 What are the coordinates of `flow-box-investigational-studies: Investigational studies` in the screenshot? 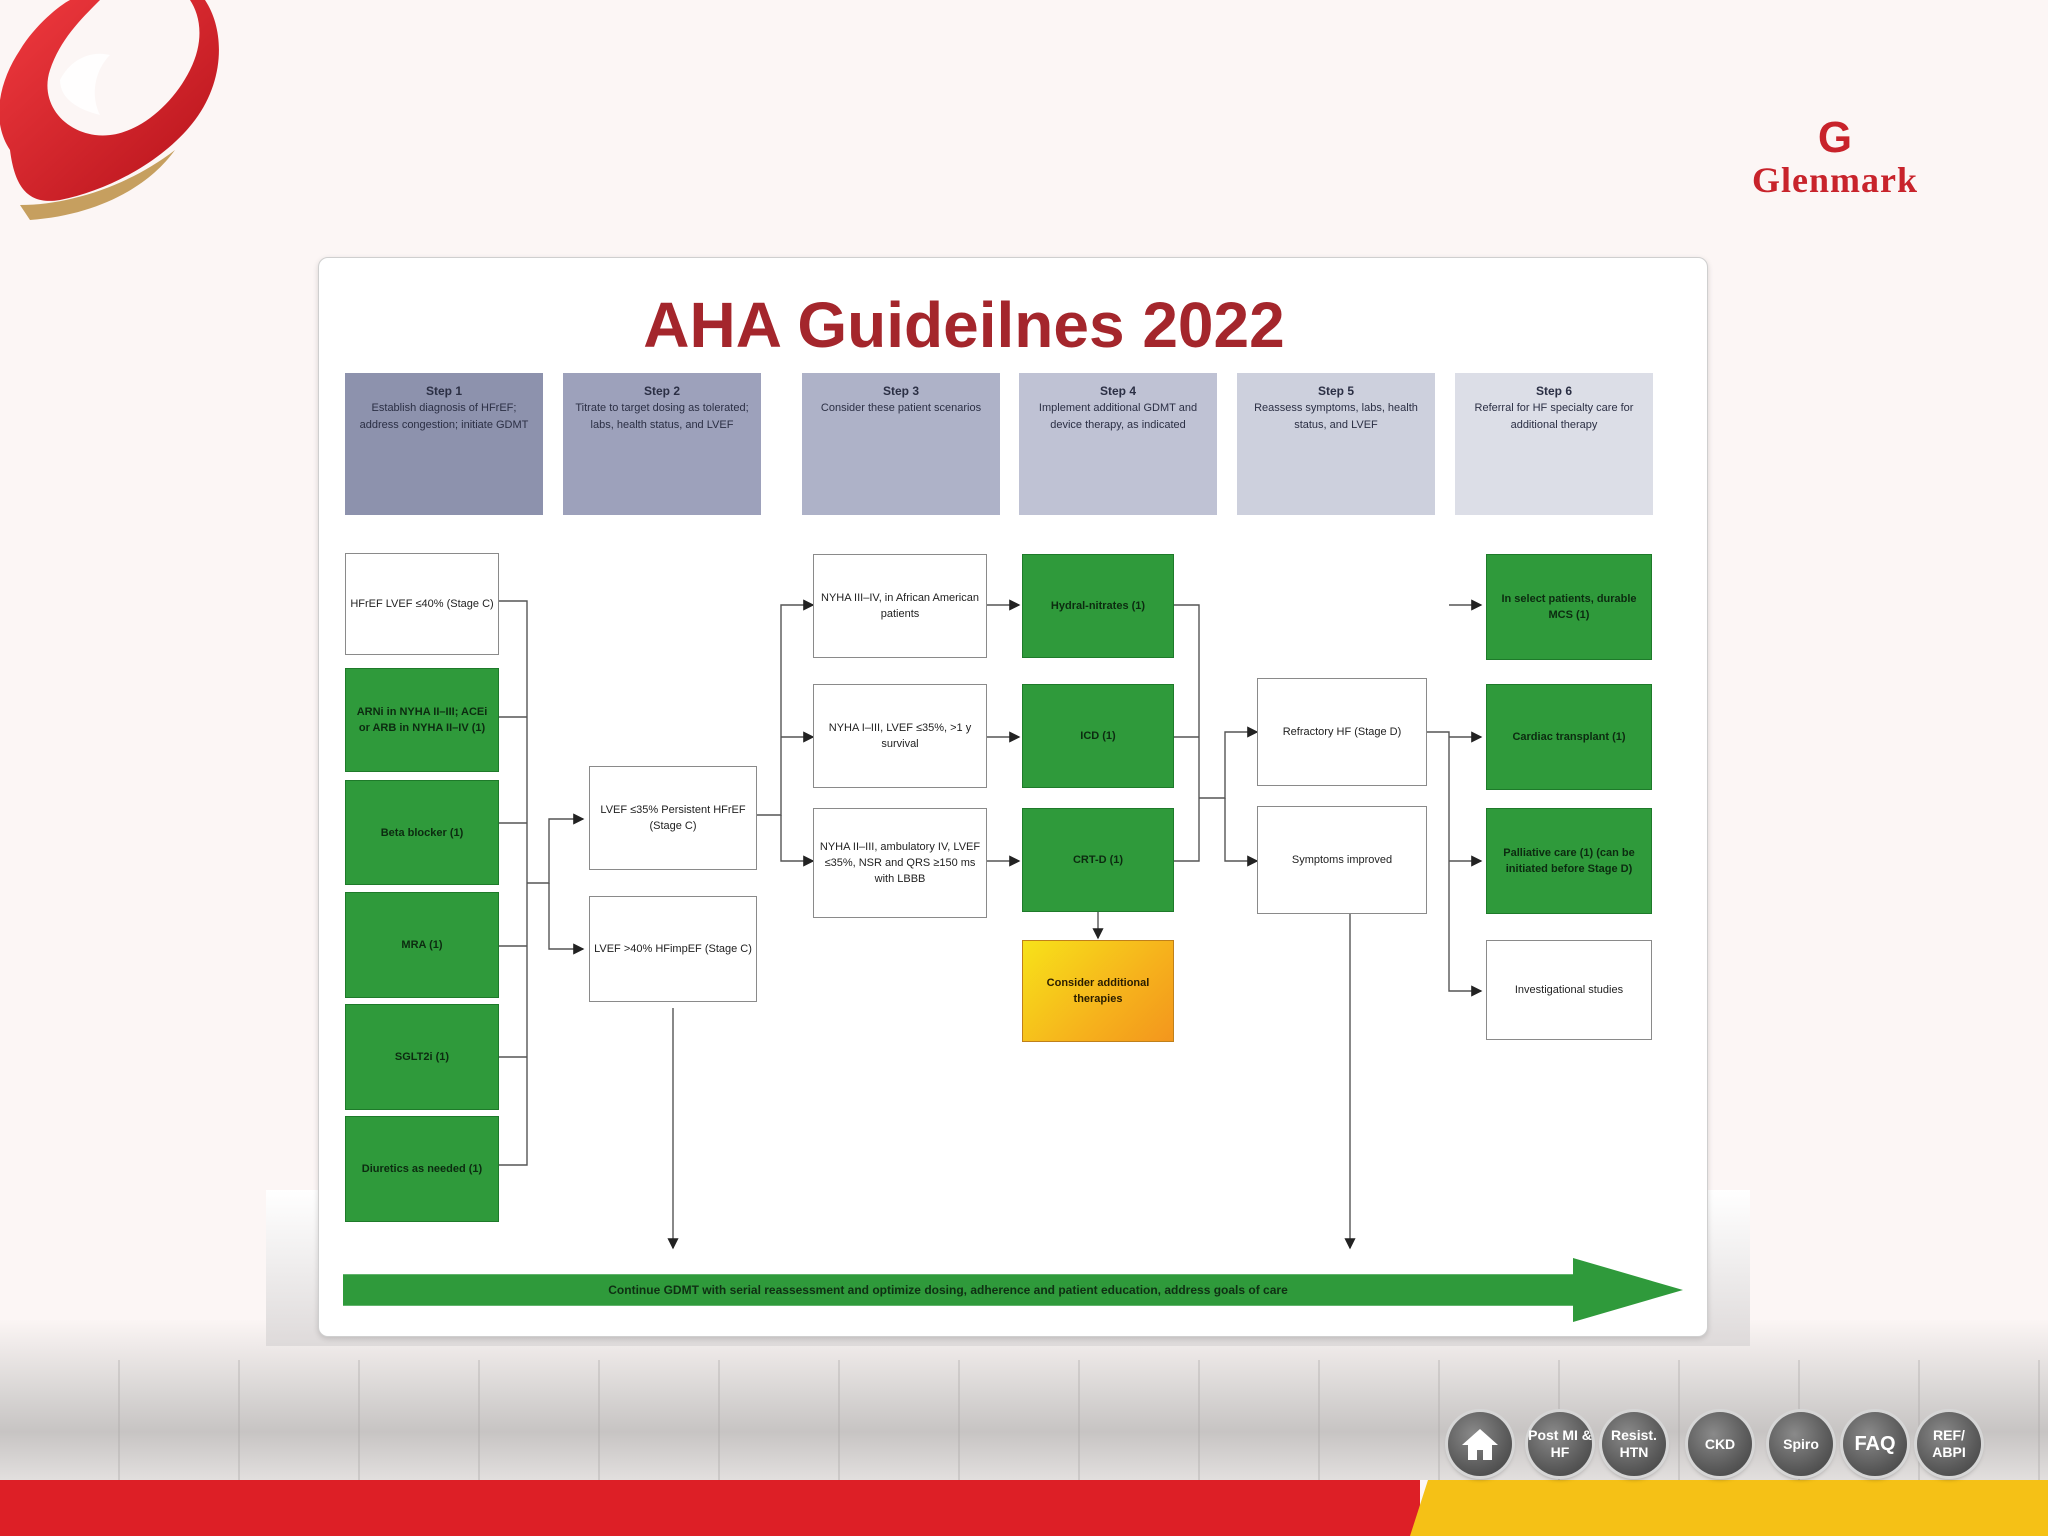 It's located at (1569, 990).